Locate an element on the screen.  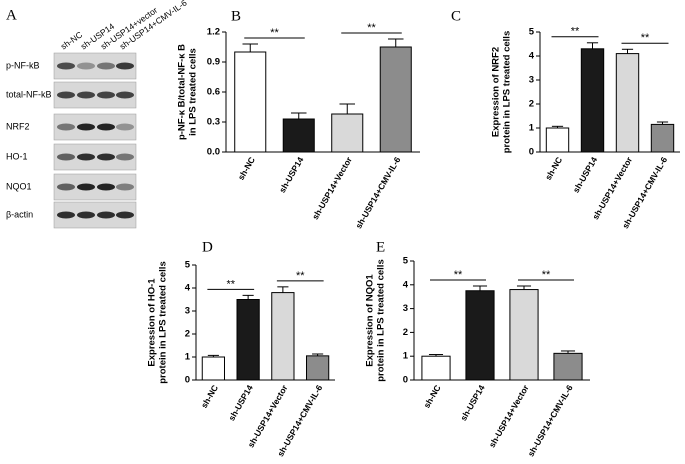
y-tick-label: 1 is located at coordinates (532, 128).